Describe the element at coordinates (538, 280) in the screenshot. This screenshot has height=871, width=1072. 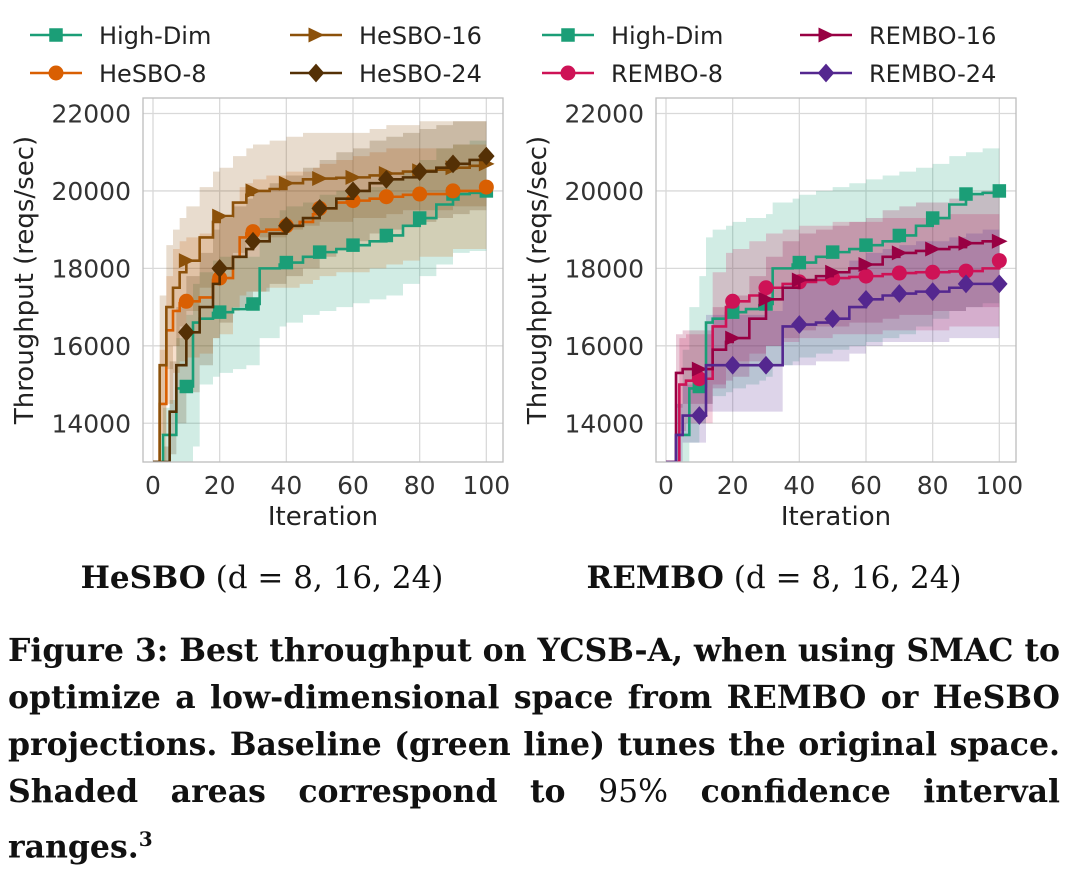
I see `y-axis-label: Throughput (reqs/sec)` at that location.